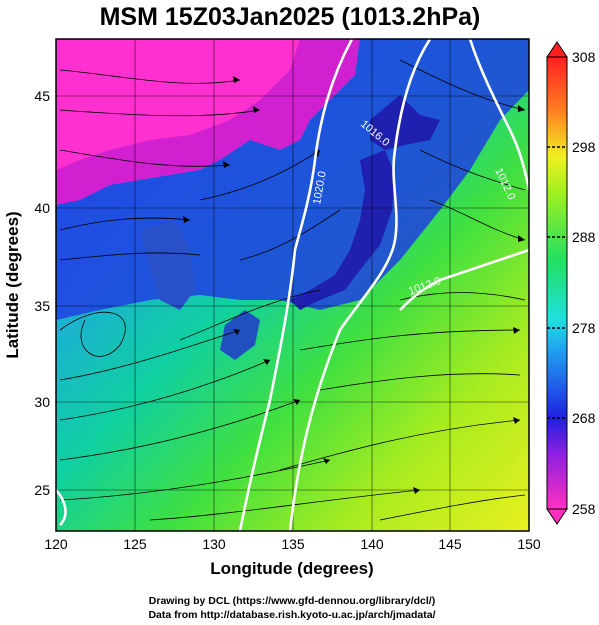 This screenshot has height=625, width=599. I want to click on x-axis: 120 125 130 135 140 145 150, so click(292, 544).